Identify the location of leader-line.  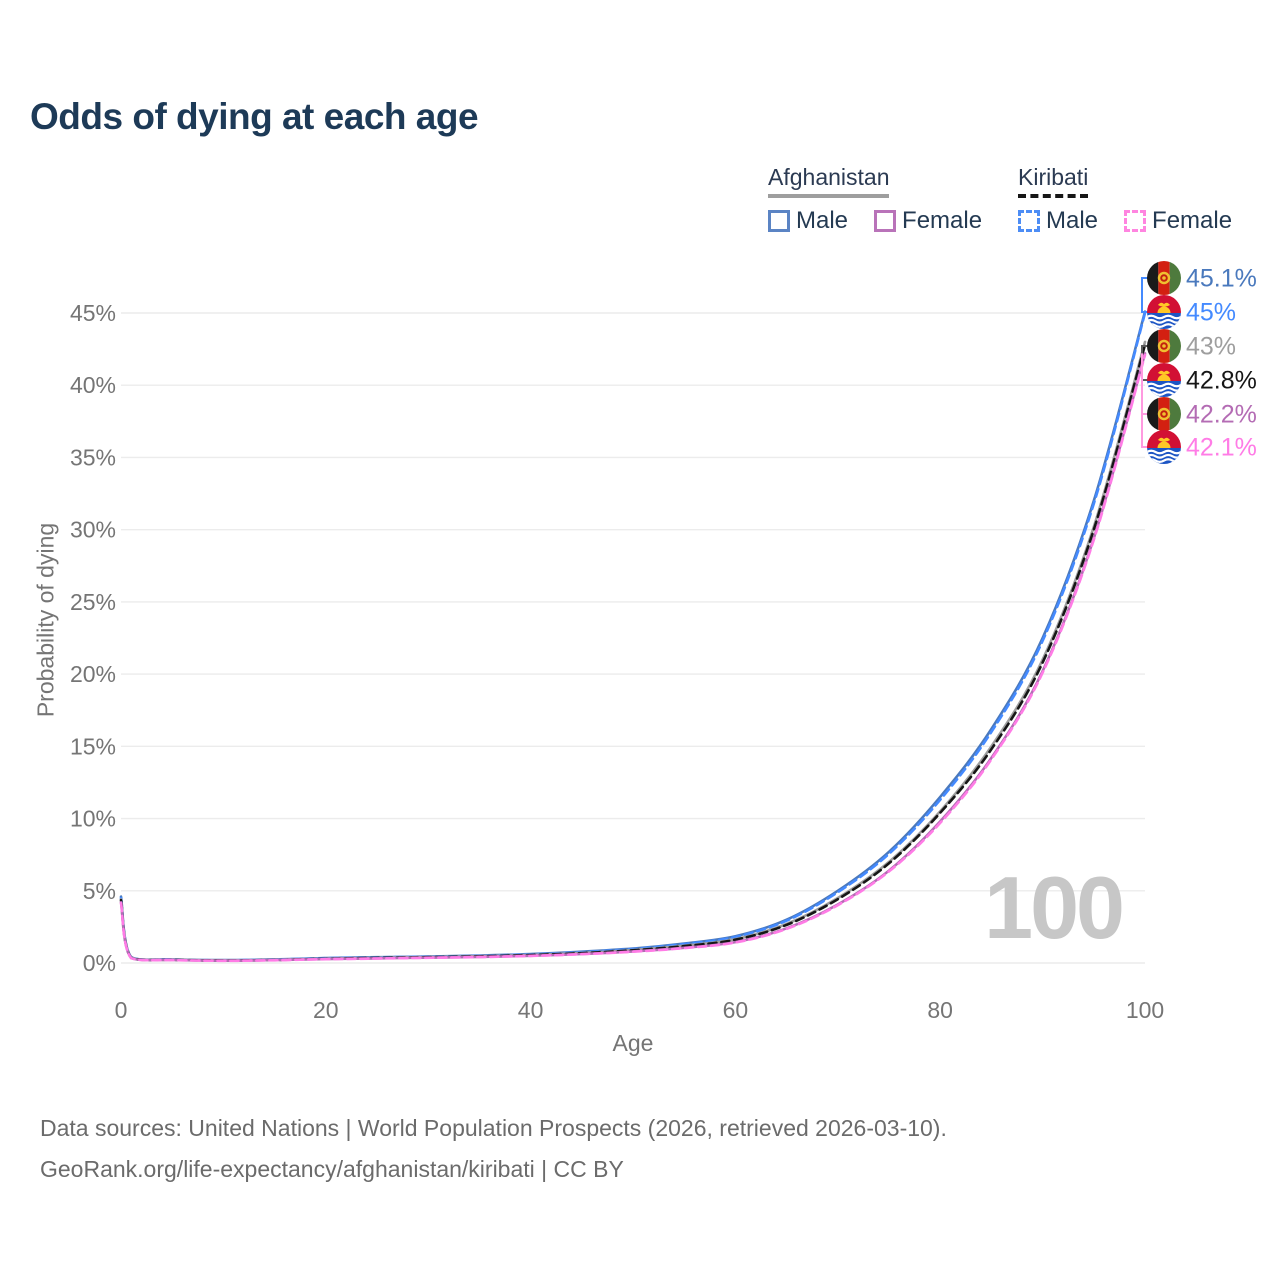
(1146, 400).